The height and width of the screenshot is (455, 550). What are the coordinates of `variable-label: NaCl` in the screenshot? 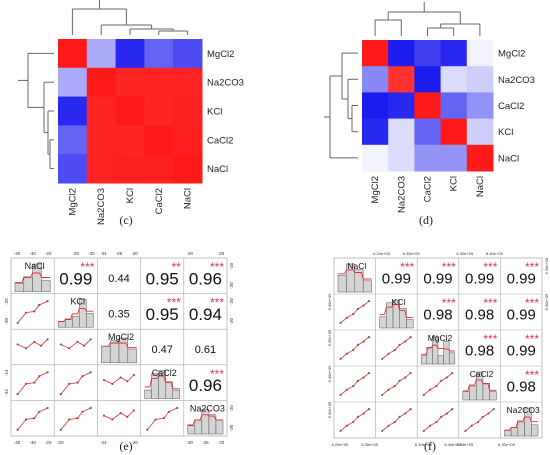 It's located at (35, 266).